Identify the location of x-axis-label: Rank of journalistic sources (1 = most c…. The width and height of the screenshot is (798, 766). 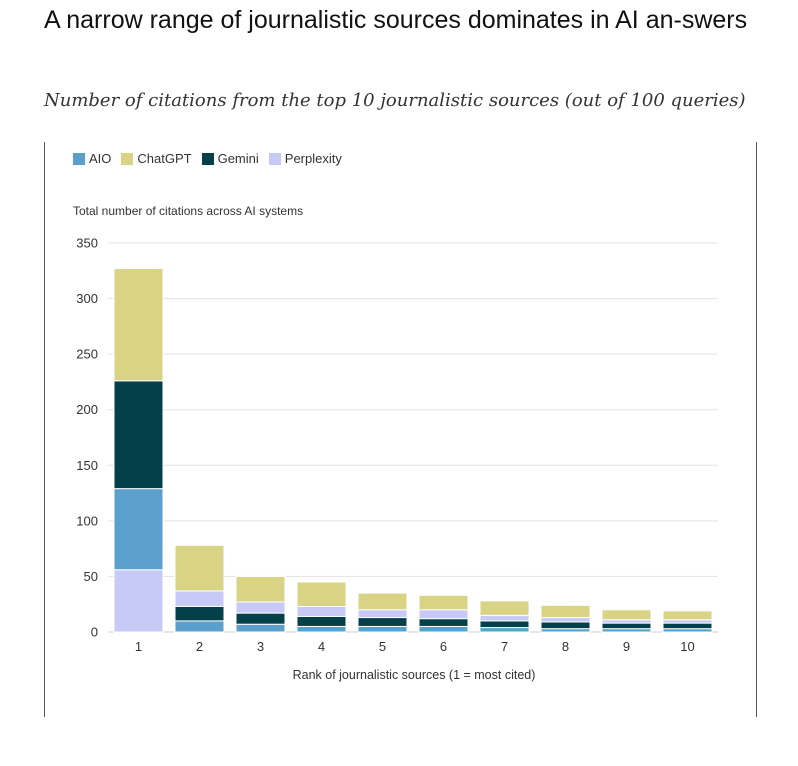
(414, 675).